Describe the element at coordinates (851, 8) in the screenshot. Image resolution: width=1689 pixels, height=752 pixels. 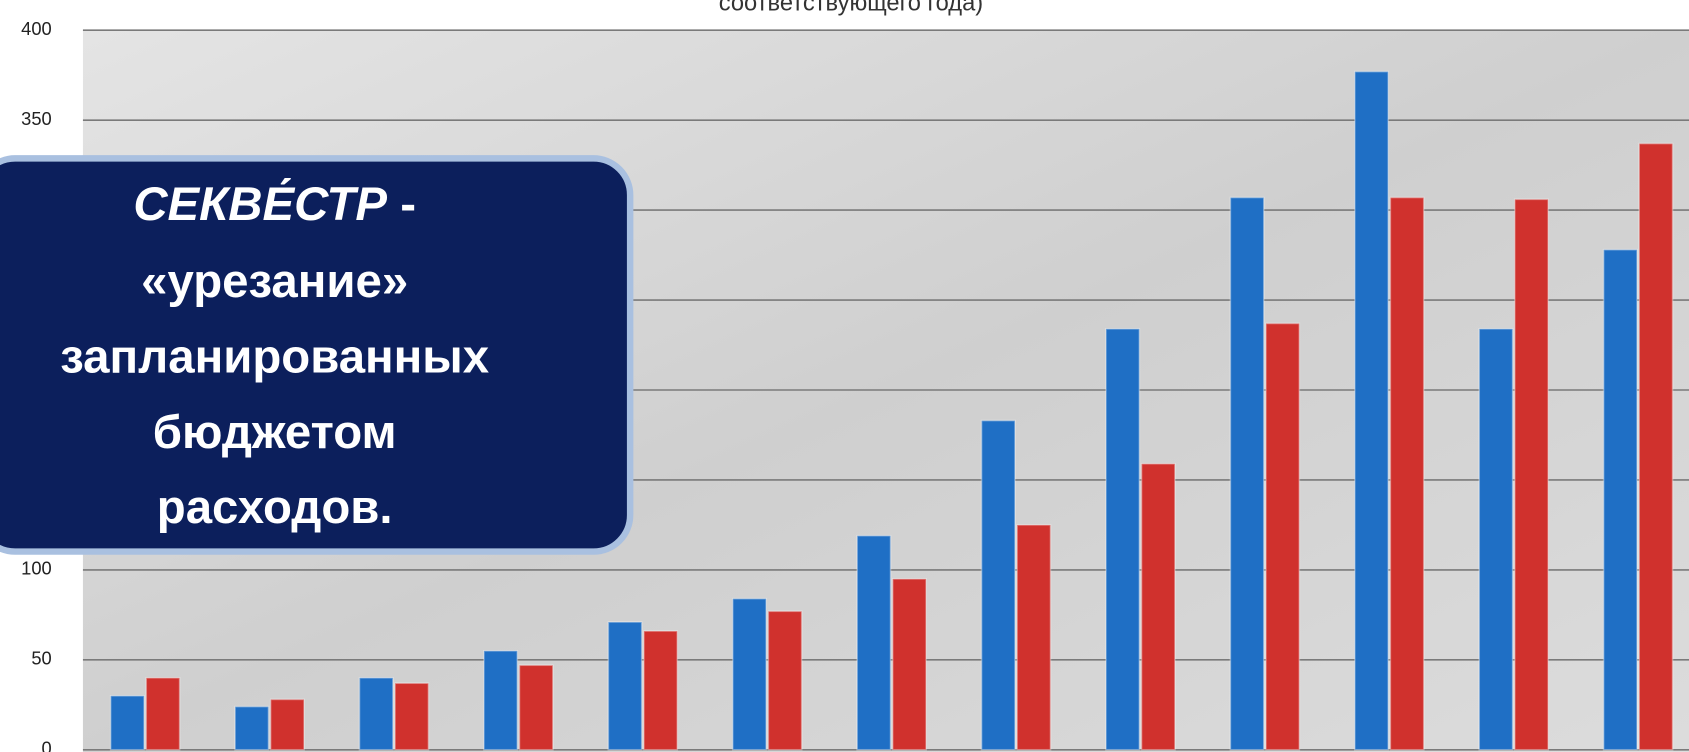
I see `chart-subtitle: соответствующего года)` at that location.